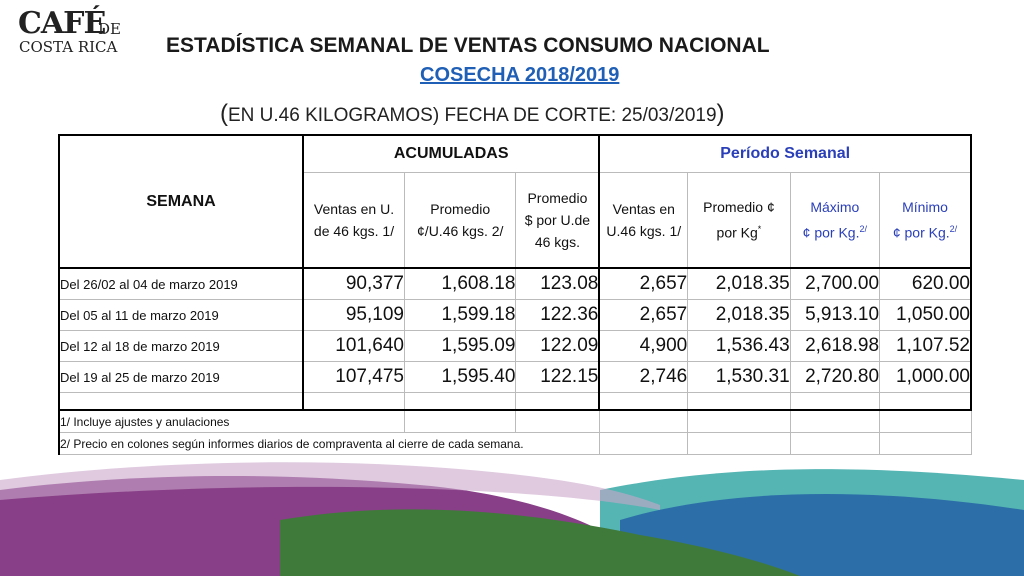 The width and height of the screenshot is (1024, 576). Describe the element at coordinates (460, 346) in the screenshot. I see `cell-promedio-acumulado: 1,595.09` at that location.